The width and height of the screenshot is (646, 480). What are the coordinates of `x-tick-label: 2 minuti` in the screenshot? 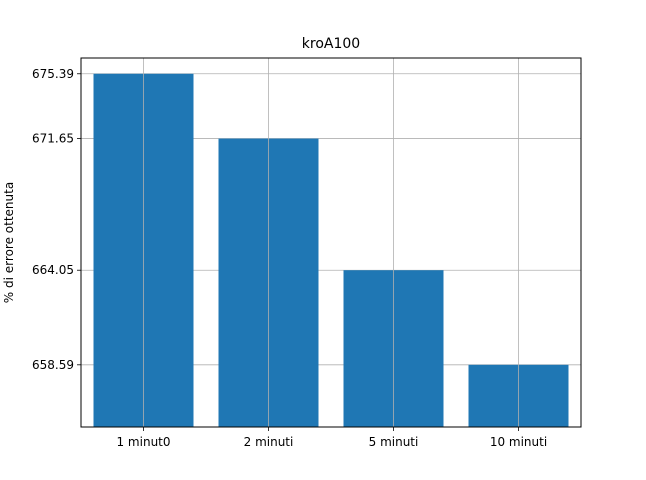 It's located at (269, 442).